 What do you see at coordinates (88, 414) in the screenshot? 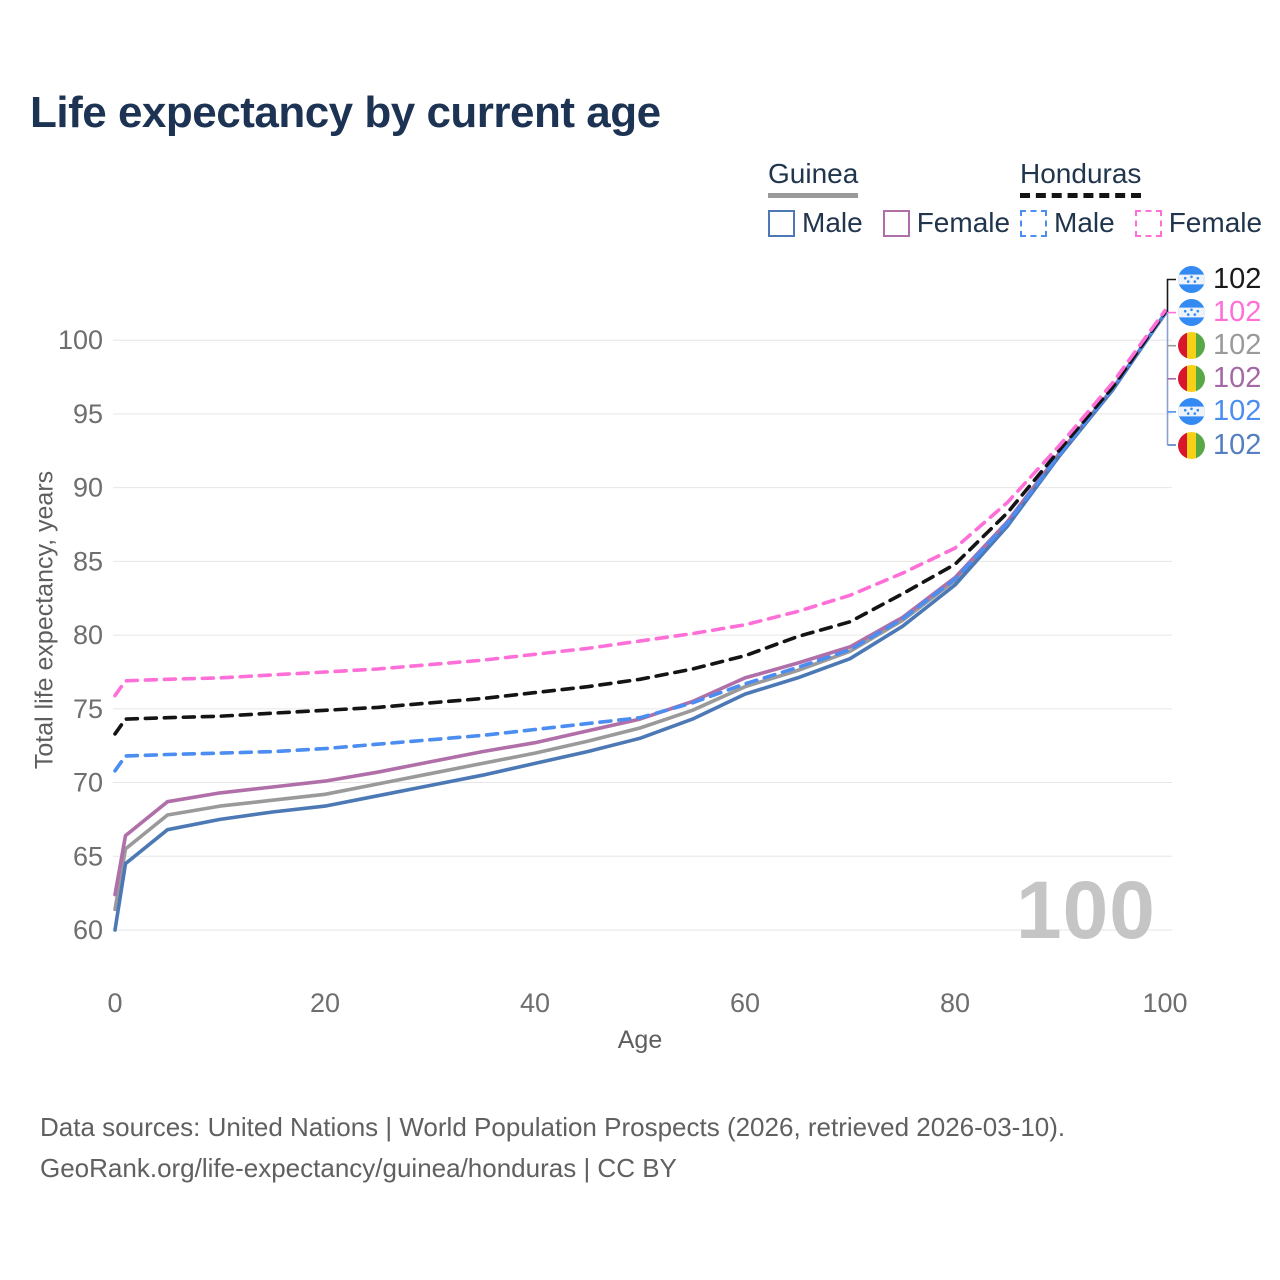
I see `y-tick-label: 95` at bounding box center [88, 414].